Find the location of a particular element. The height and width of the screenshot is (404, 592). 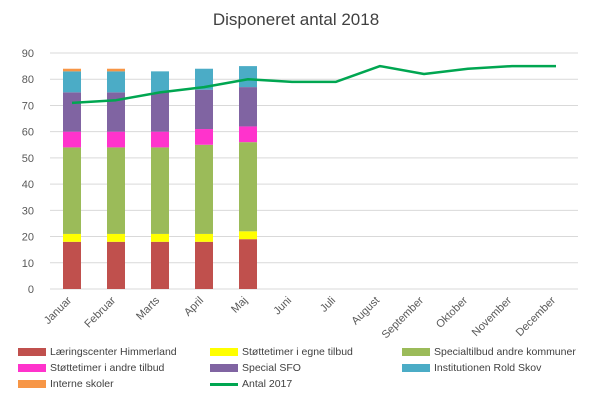

legend-label: Special SFO is located at coordinates (271, 368).